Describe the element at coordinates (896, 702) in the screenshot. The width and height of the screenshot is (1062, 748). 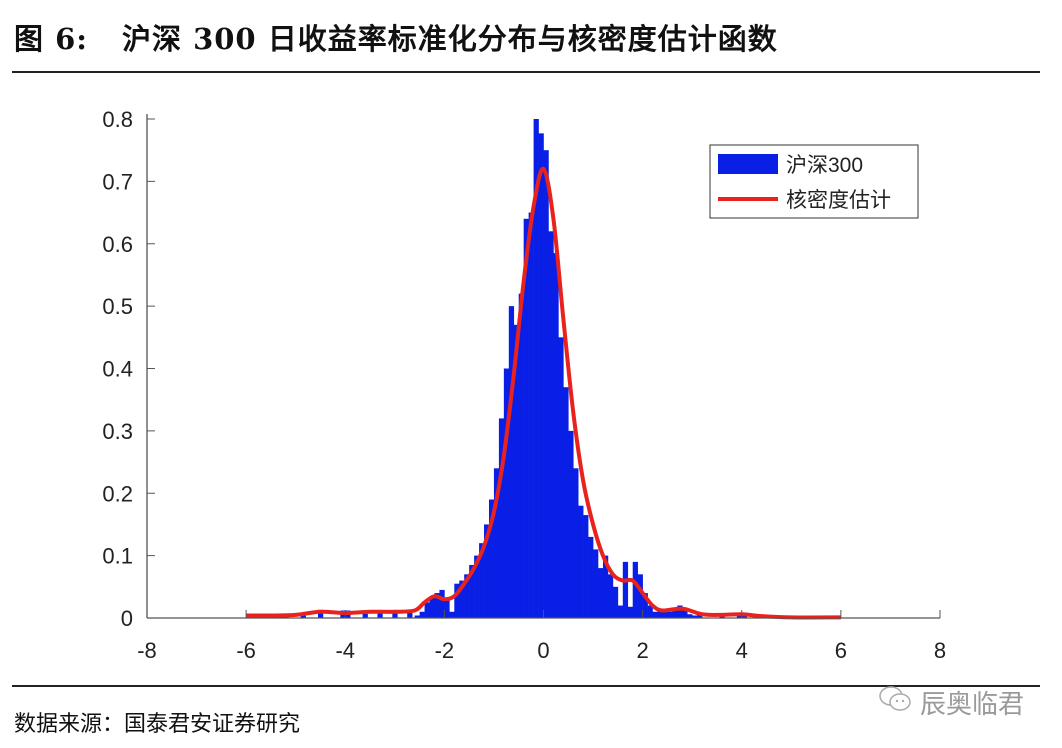
I see `wechat-icon` at that location.